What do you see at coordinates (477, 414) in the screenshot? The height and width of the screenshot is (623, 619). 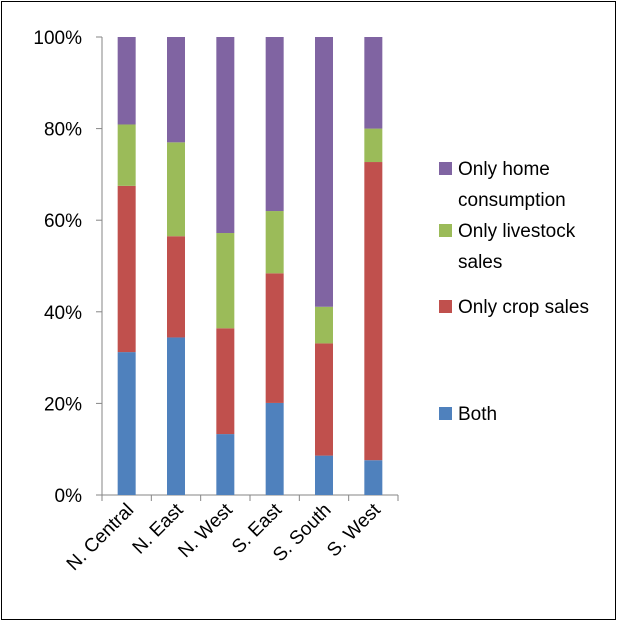 I see `legend-label: Both` at bounding box center [477, 414].